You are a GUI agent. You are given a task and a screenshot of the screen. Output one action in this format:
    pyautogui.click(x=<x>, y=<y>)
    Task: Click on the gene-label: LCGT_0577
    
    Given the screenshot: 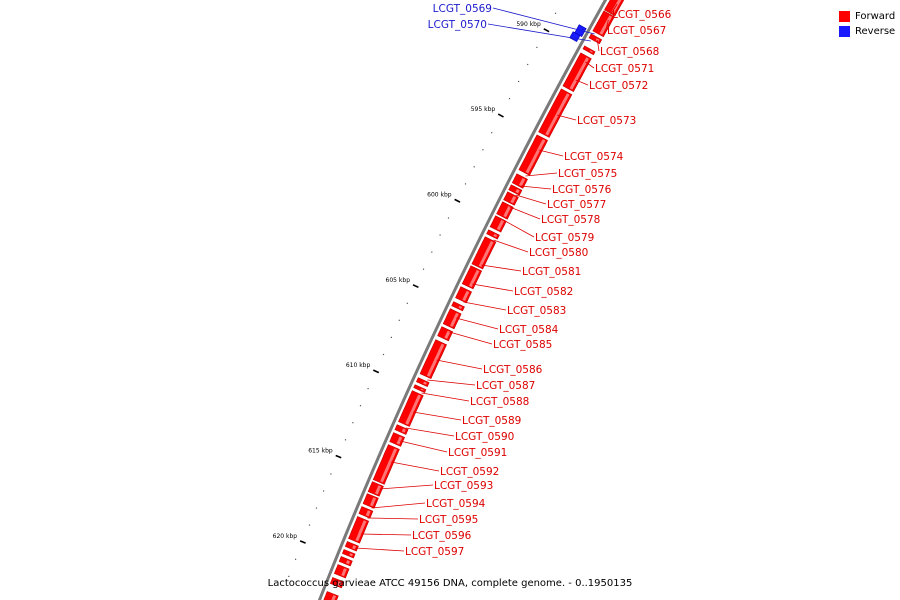 What is the action you would take?
    pyautogui.click(x=576, y=205)
    